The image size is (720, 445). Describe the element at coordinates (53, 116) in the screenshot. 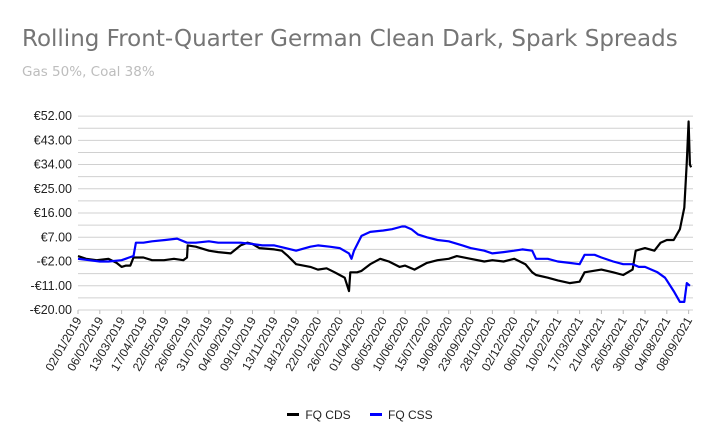

I see `y-tick-label: €52.00` at that location.